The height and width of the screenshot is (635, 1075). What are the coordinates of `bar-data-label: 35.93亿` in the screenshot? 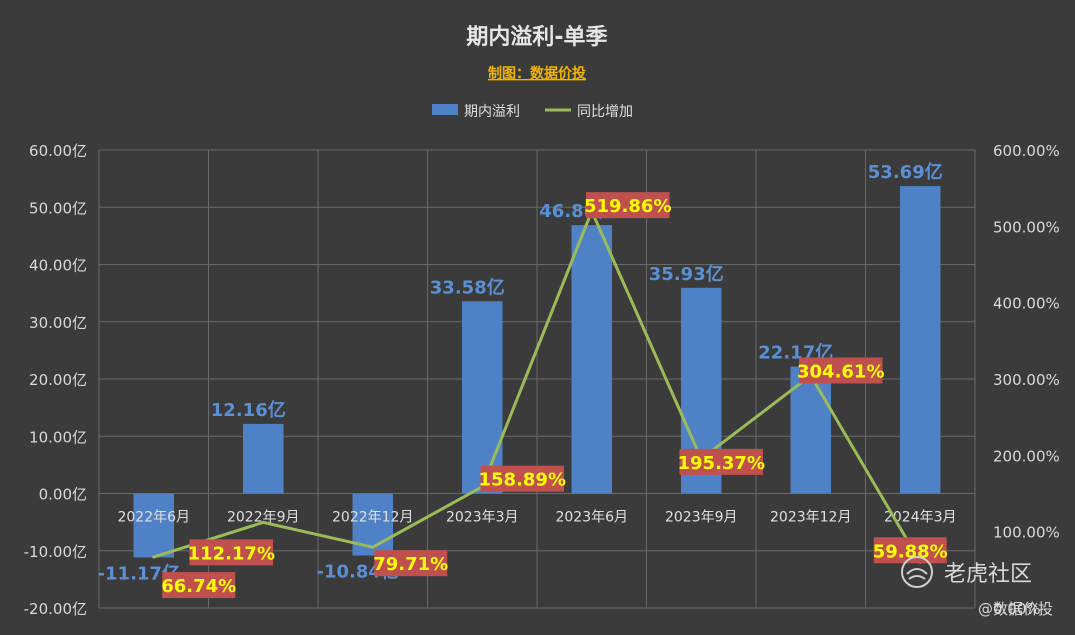 It's located at (686, 274).